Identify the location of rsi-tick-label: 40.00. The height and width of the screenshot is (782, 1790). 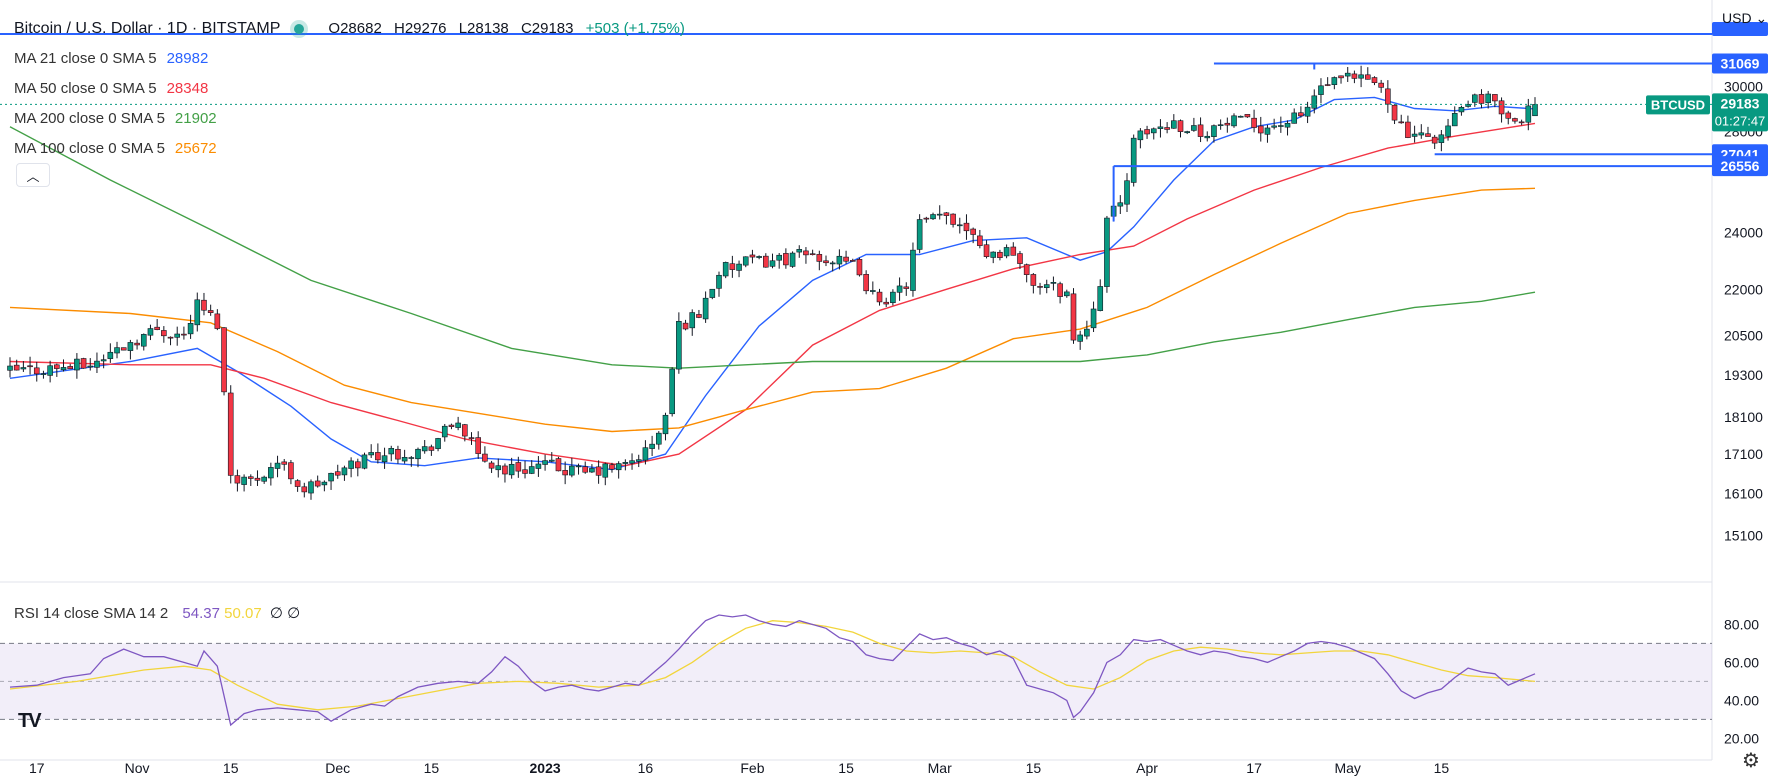
(1741, 700).